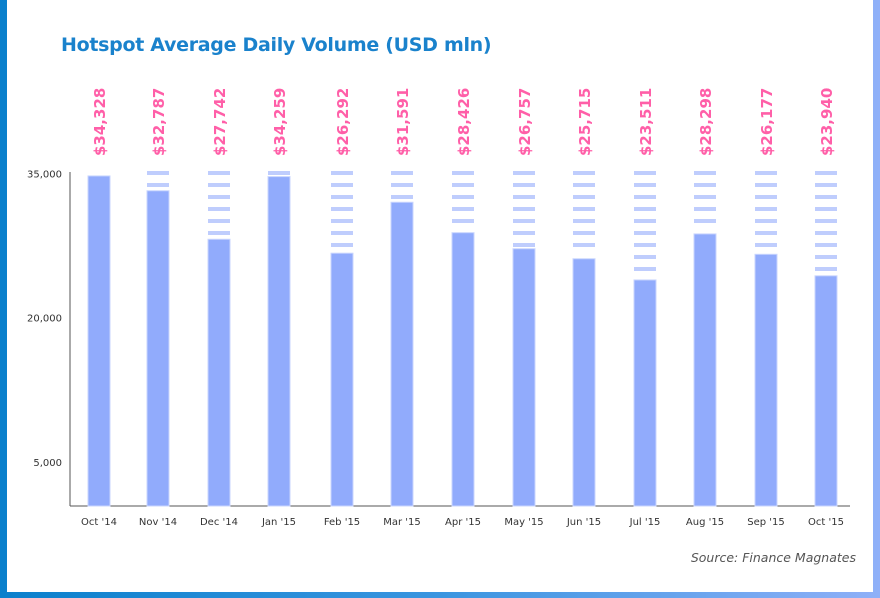 Image resolution: width=880 pixels, height=598 pixels. I want to click on data-label: $32,787, so click(159, 122).